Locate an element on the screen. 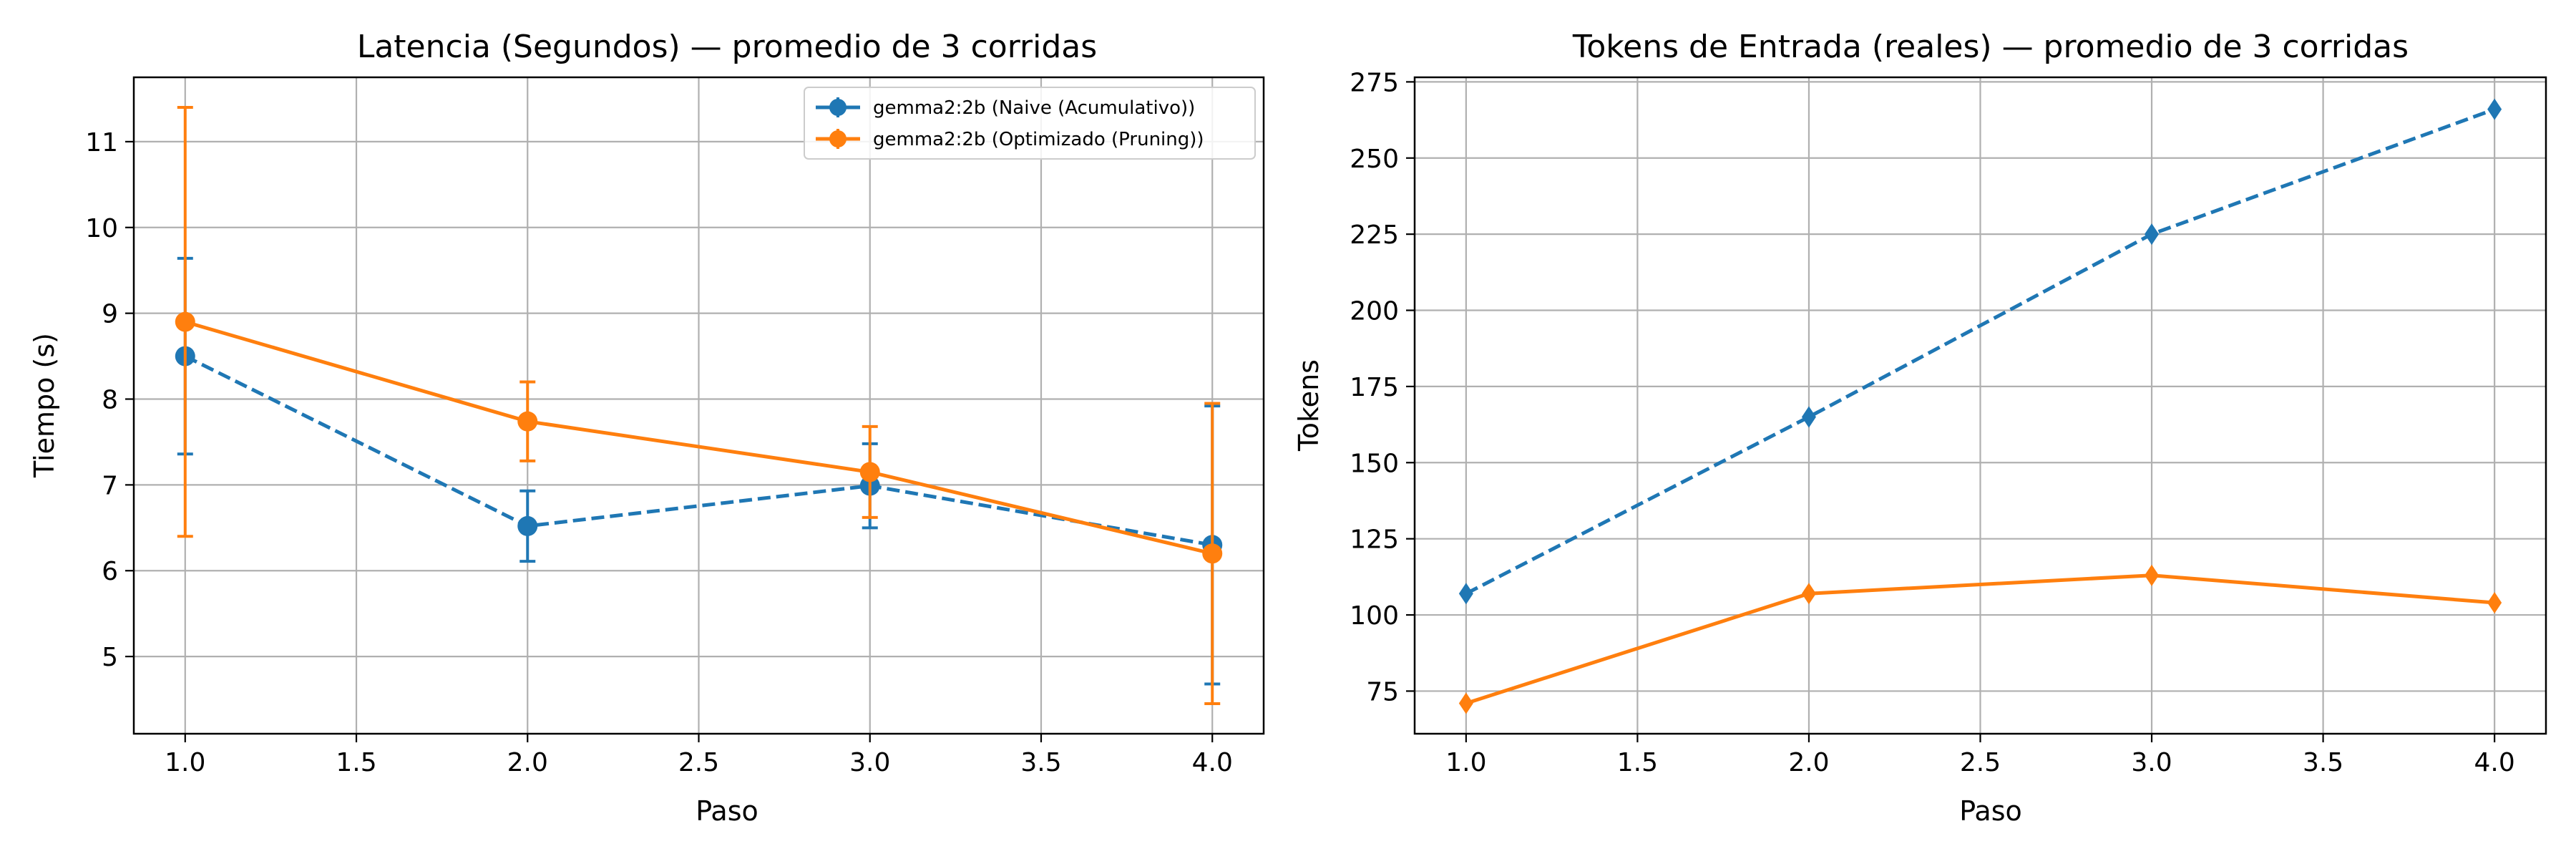  tokens-y-tick-label: 225 is located at coordinates (1374, 235).